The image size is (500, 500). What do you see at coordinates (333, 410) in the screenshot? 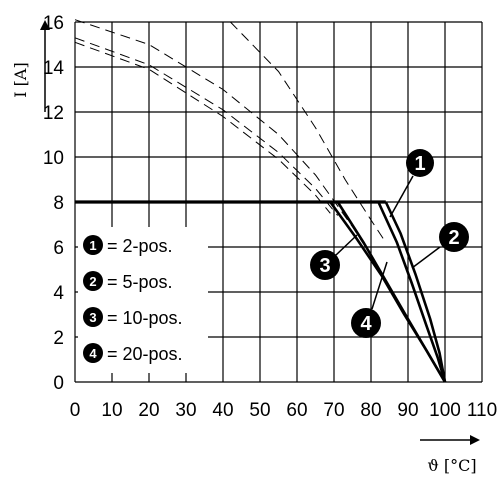
I see `x-tick-label: 70` at bounding box center [333, 410].